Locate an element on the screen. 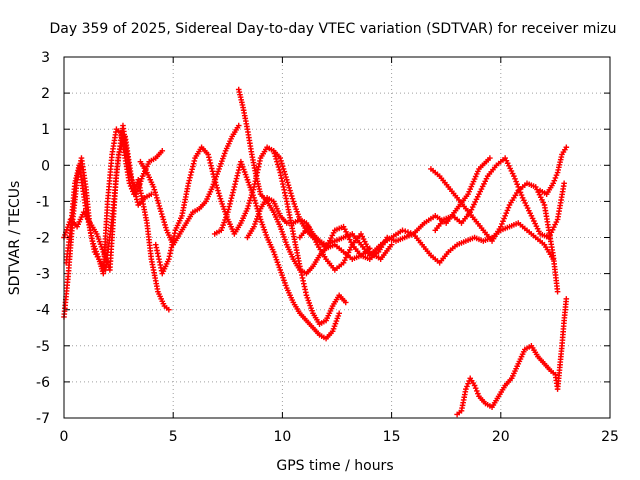 This screenshot has width=640, height=480. x-tick-label: 15 is located at coordinates (392, 437).